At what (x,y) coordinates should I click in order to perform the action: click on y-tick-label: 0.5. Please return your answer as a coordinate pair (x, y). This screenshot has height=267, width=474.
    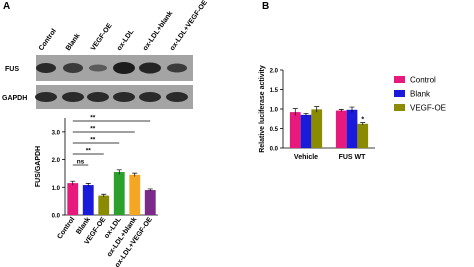
    Looking at the image, I should click on (274, 130).